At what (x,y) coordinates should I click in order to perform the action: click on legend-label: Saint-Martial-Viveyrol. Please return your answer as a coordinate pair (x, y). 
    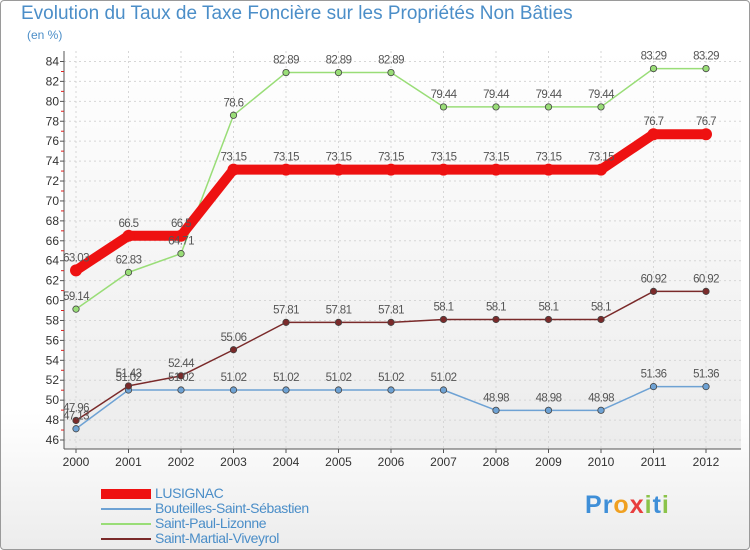
    Looking at the image, I should click on (217, 538).